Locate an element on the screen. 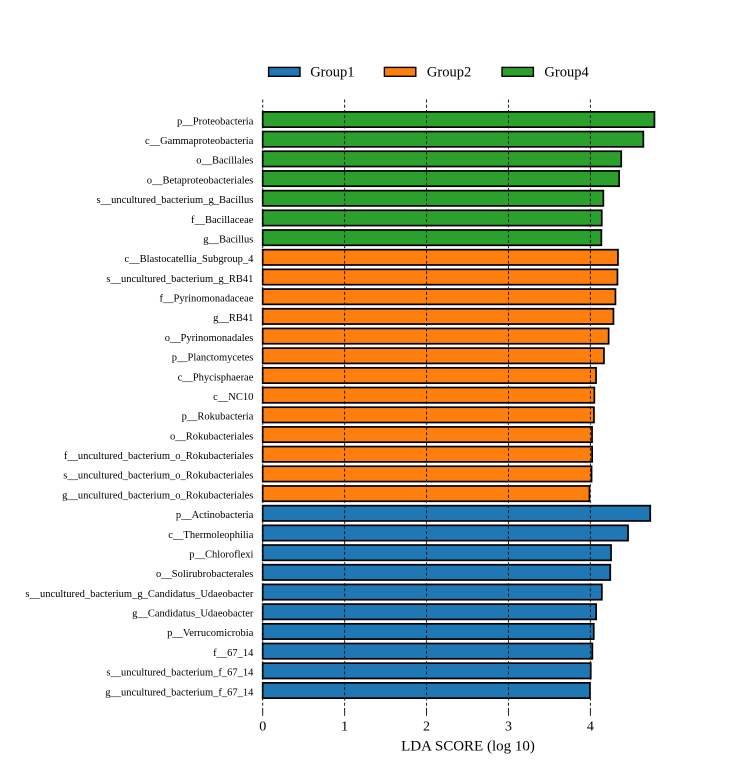  svg-text: g__Bacillus is located at coordinates (228, 239).